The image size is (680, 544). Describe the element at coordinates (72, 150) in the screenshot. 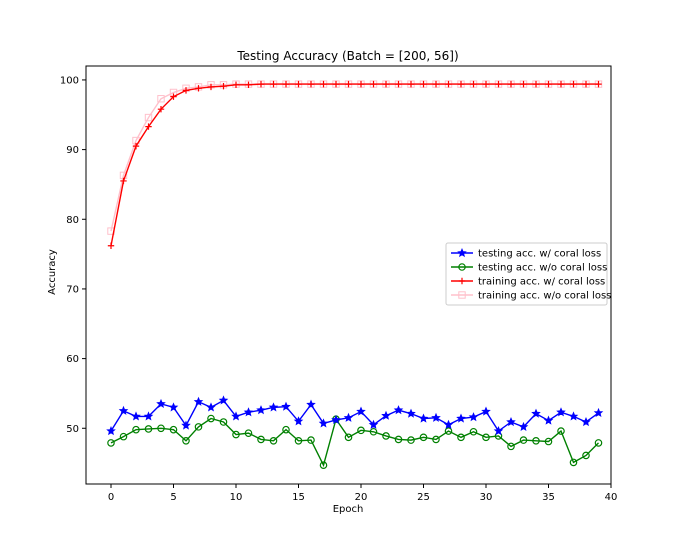

I see `y-tick-label: 90` at that location.